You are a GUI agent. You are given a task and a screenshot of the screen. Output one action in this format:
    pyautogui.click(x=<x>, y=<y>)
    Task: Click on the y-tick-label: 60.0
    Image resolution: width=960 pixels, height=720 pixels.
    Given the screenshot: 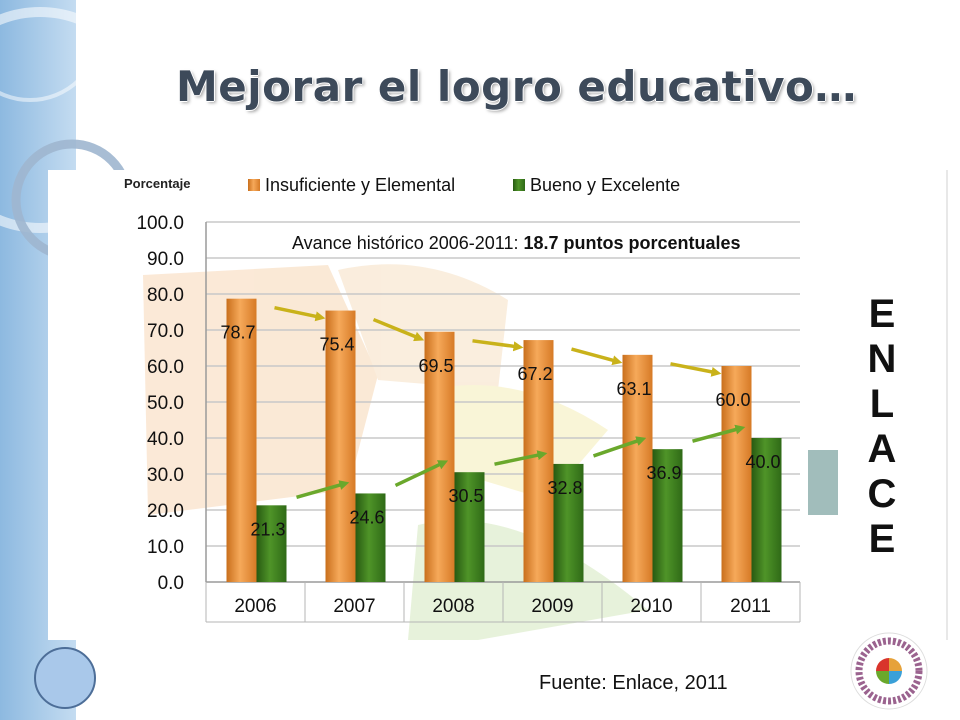 What is the action you would take?
    pyautogui.click(x=165, y=367)
    